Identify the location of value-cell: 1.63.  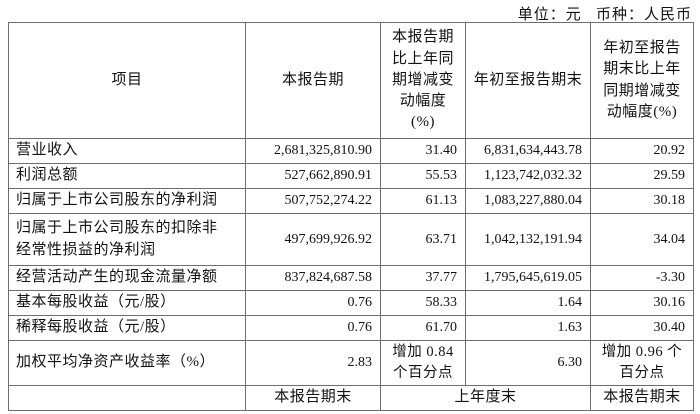
(528, 328).